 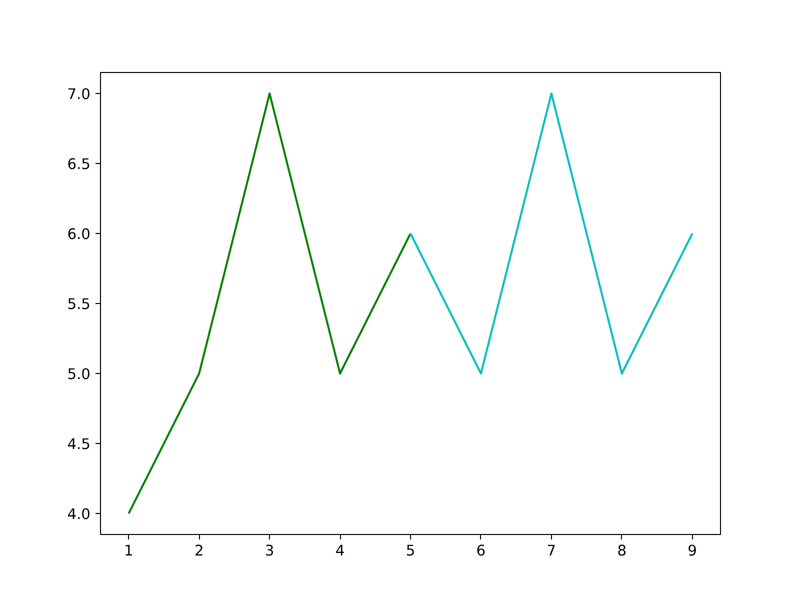 I want to click on x-tick-label: 2, so click(x=199, y=551).